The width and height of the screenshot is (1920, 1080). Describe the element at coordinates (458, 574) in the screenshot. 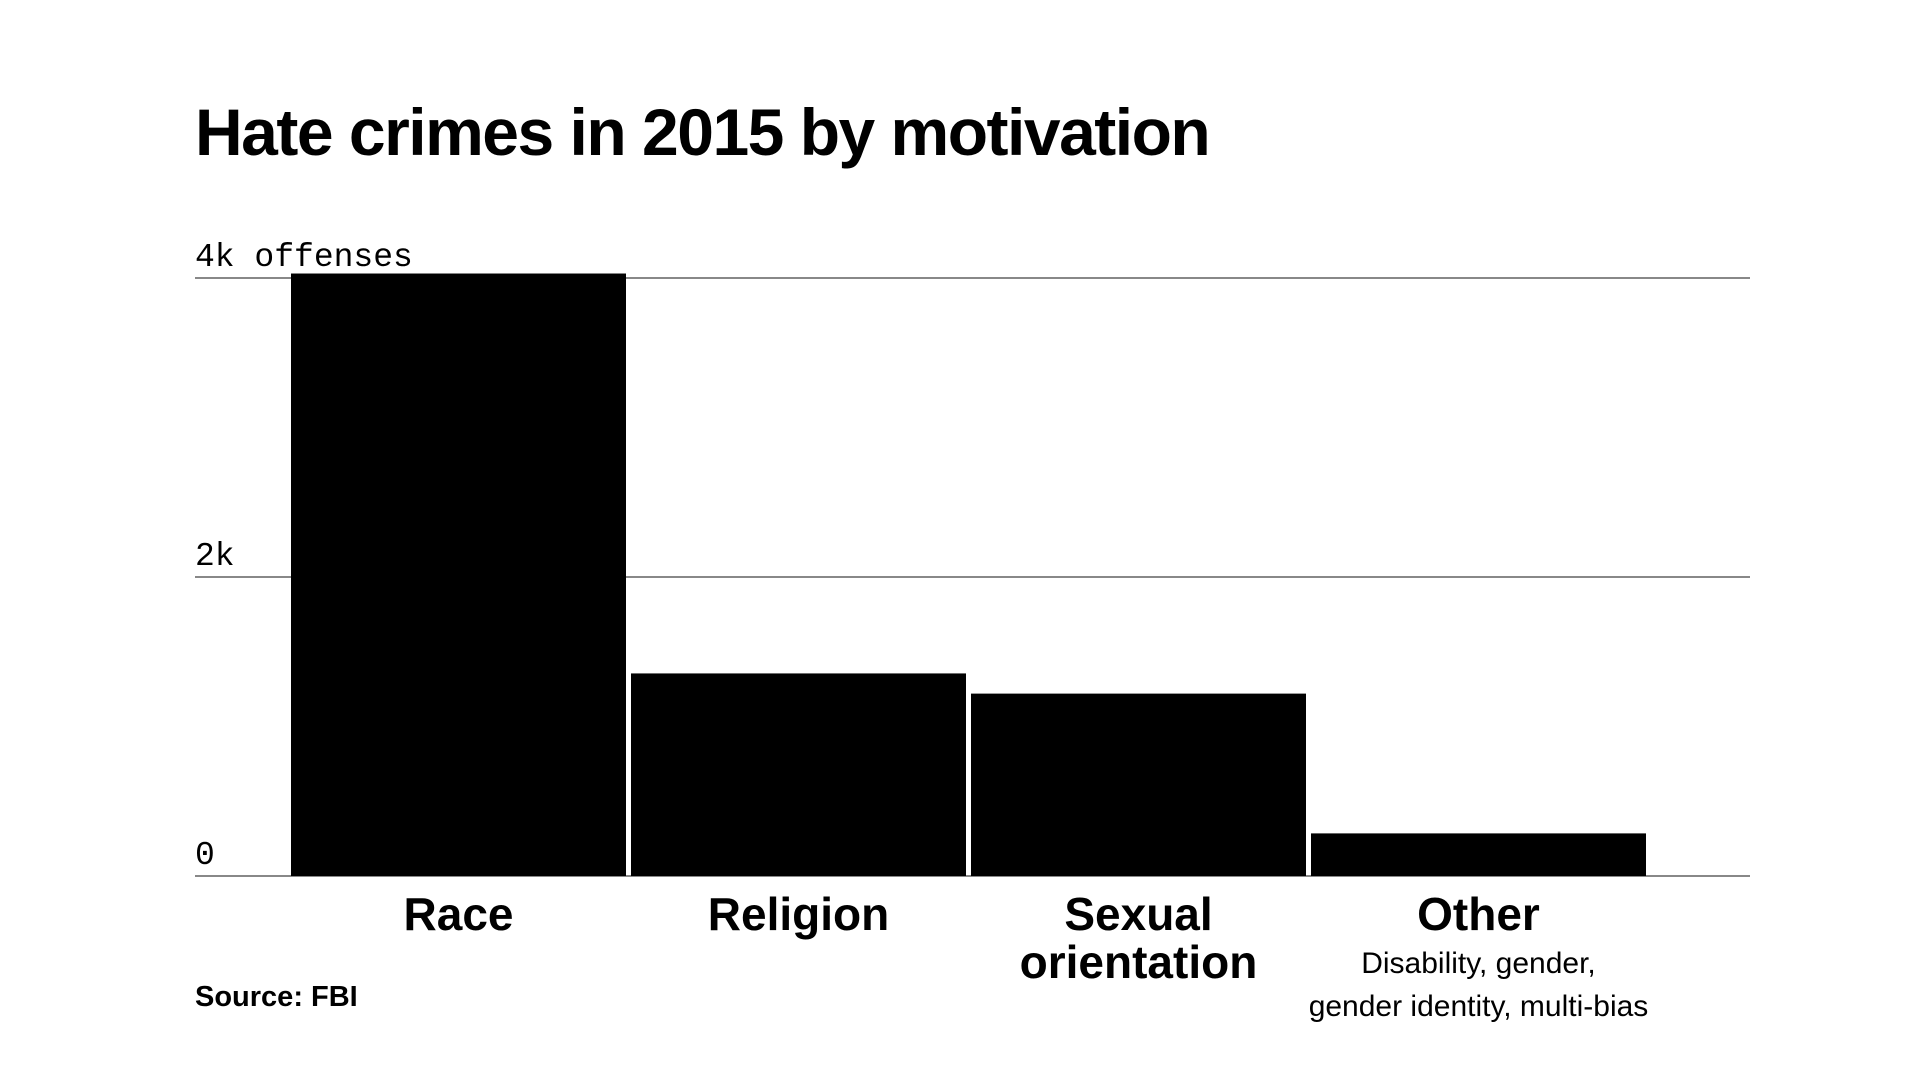

I see `bar-race` at that location.